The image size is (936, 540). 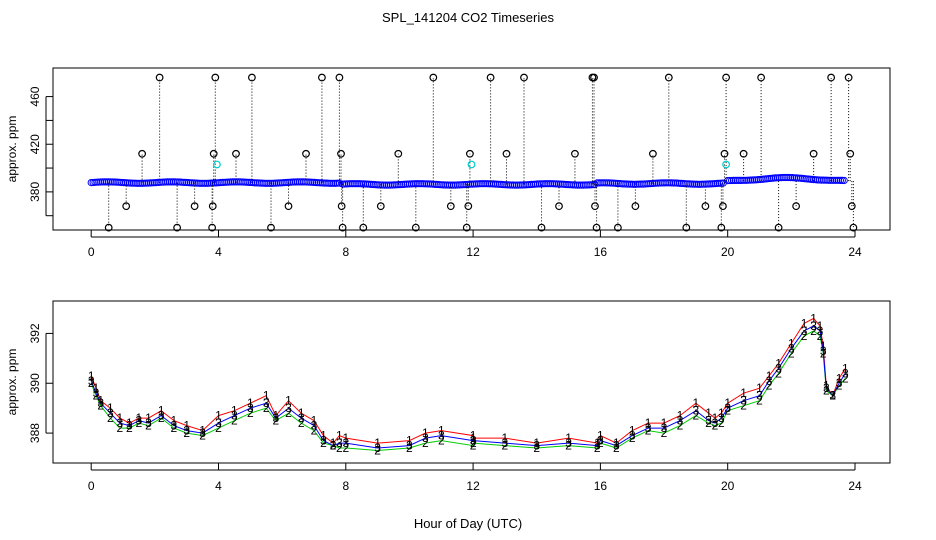 What do you see at coordinates (91, 486) in the screenshot?
I see `bottom-x-tick-label: 0` at bounding box center [91, 486].